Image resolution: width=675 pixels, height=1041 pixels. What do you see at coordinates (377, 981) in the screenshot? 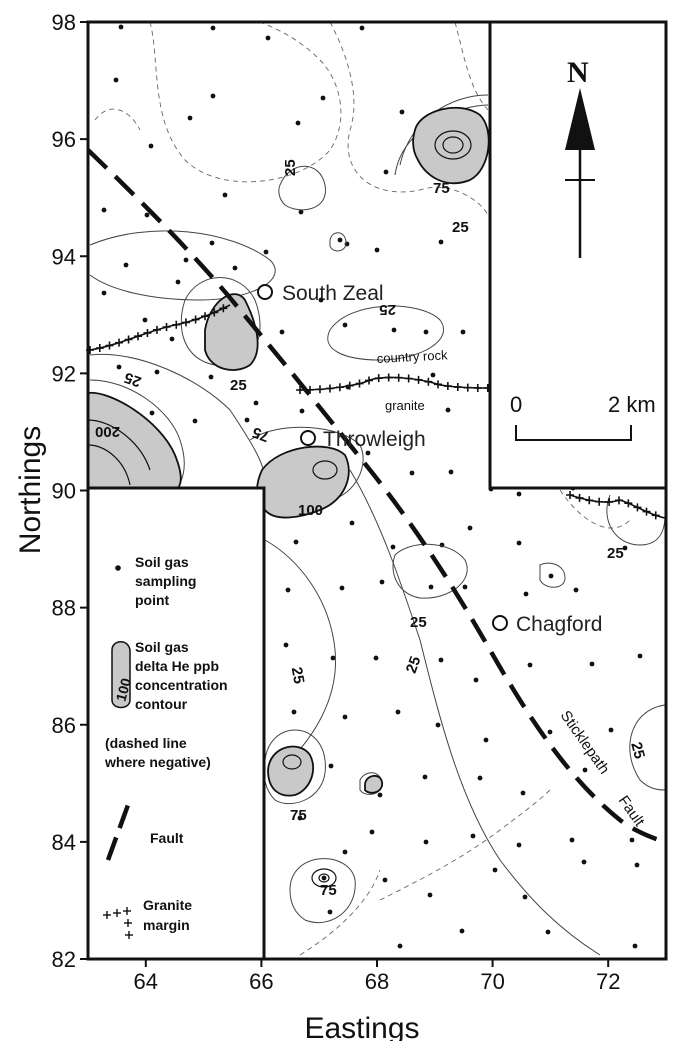
I see `x-tick-label: 68` at bounding box center [377, 981].